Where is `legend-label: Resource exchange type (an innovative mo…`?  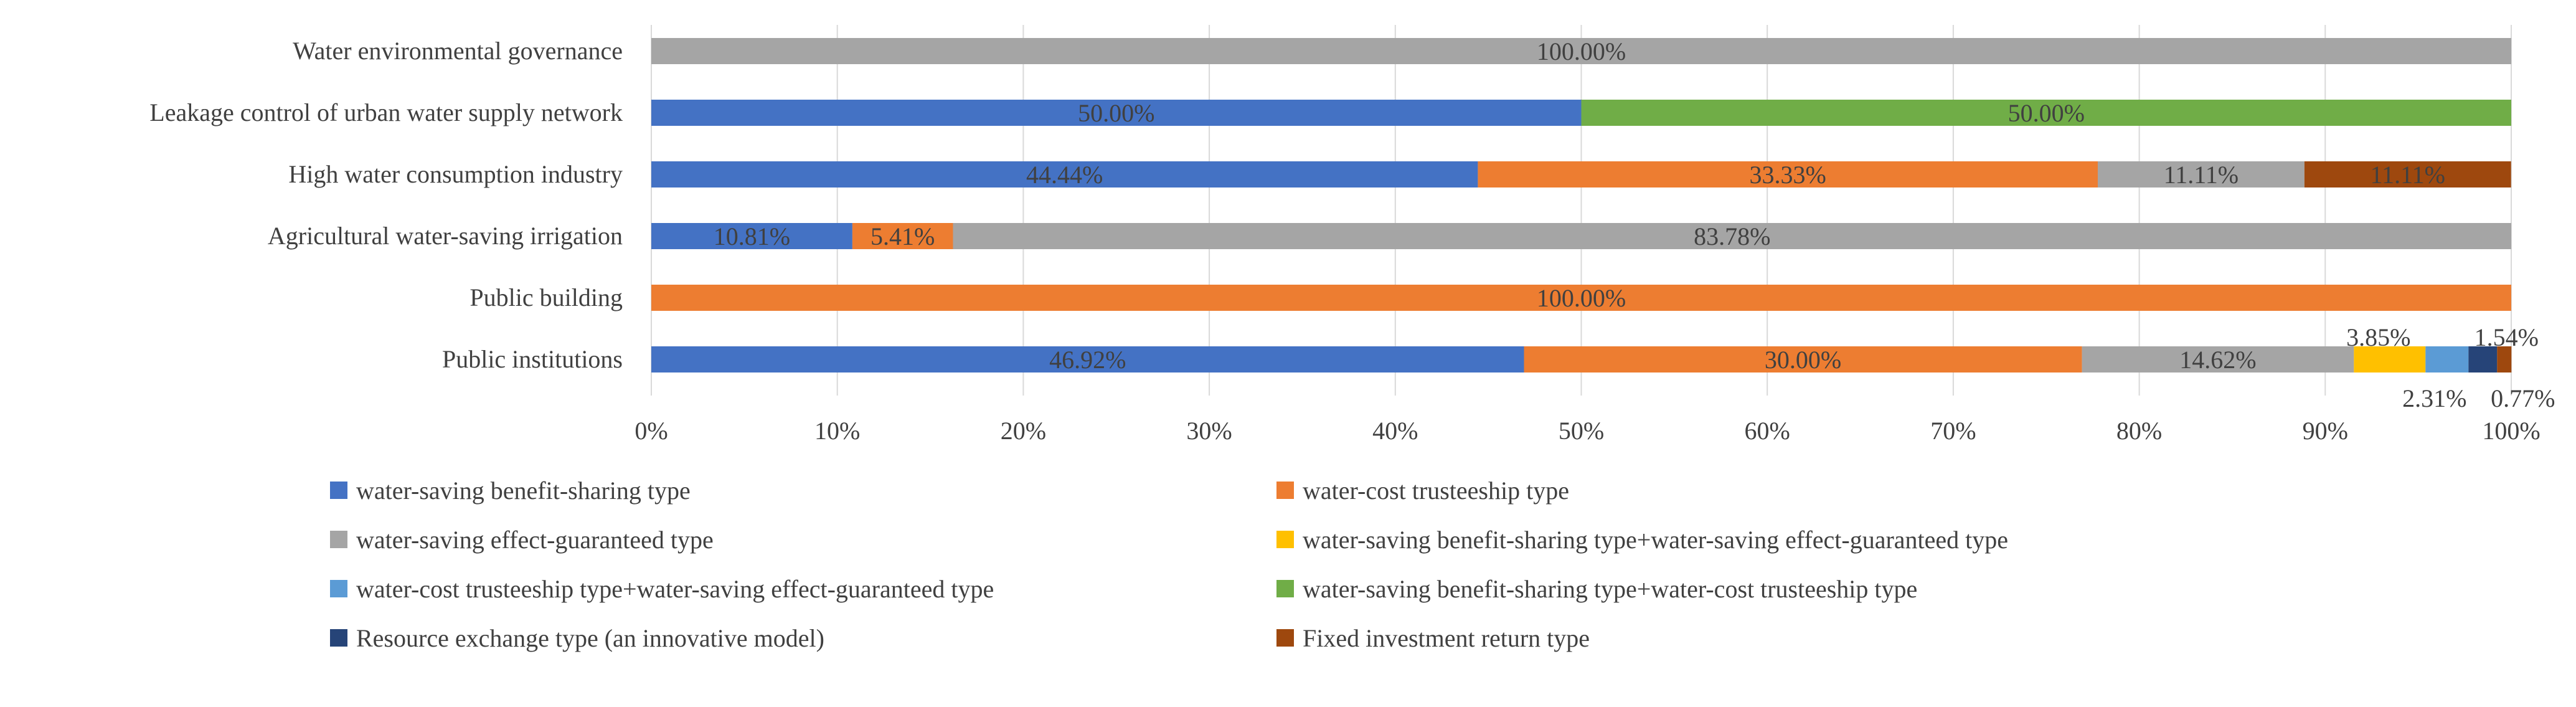 legend-label: Resource exchange type (an innovative mo… is located at coordinates (590, 638).